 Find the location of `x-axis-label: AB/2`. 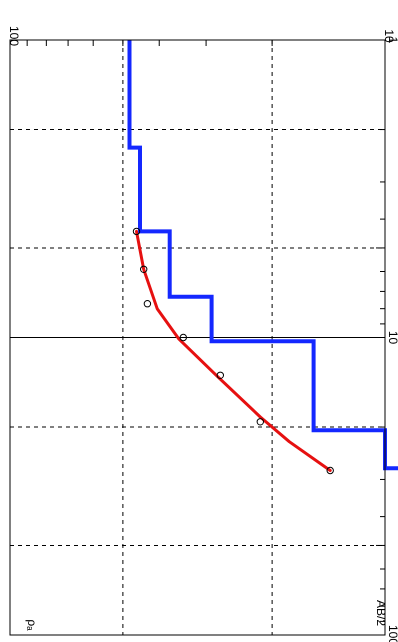

x-axis-label: AB/2 is located at coordinates (381, 613).